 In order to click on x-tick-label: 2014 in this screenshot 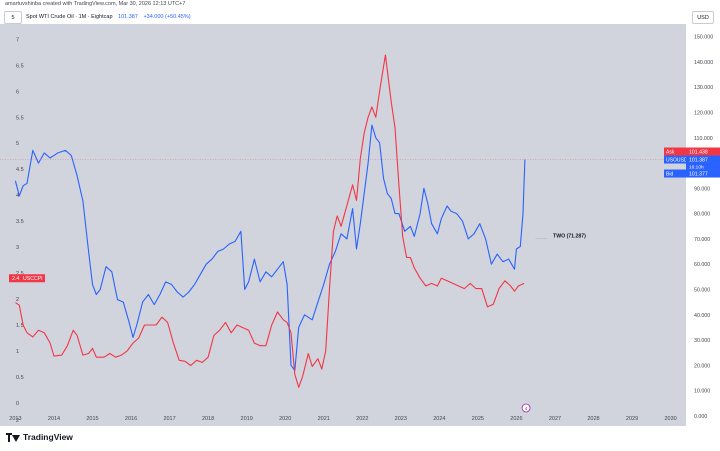, I will do `click(54, 419)`.